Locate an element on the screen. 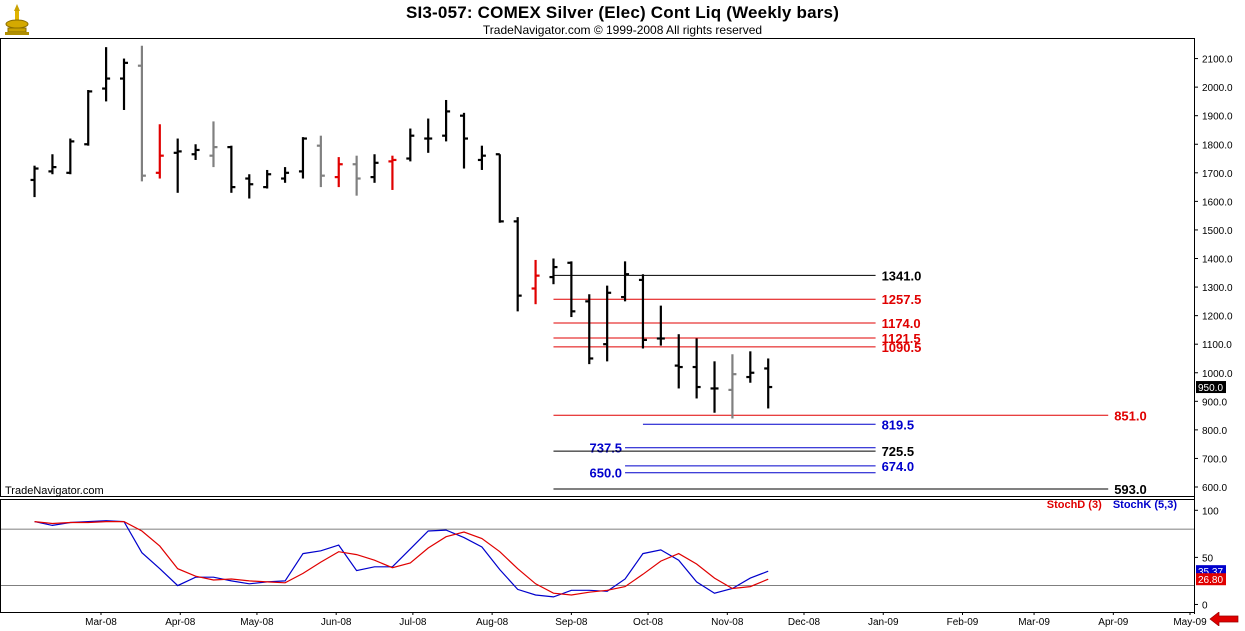  x-tick-label: Mar-08 is located at coordinates (101, 622).